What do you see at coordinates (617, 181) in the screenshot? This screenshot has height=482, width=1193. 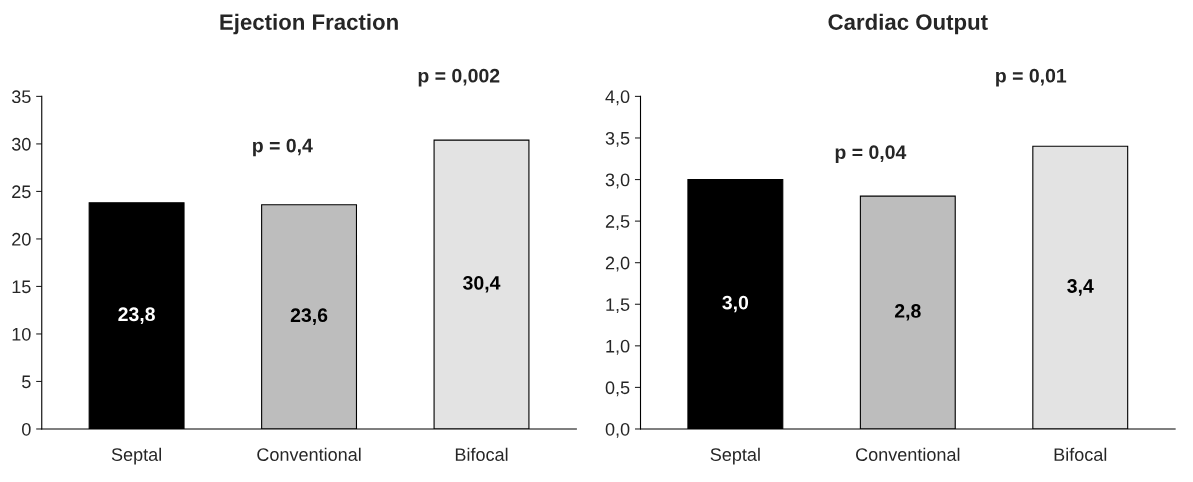 I see `y-tick-label: 3,0` at bounding box center [617, 181].